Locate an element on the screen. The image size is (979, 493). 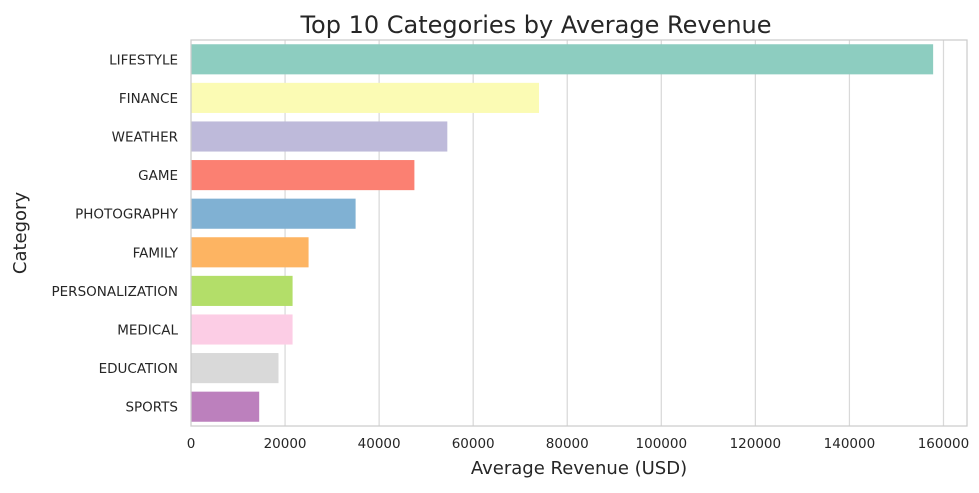
x-tick-label: 60000 is located at coordinates (473, 444).